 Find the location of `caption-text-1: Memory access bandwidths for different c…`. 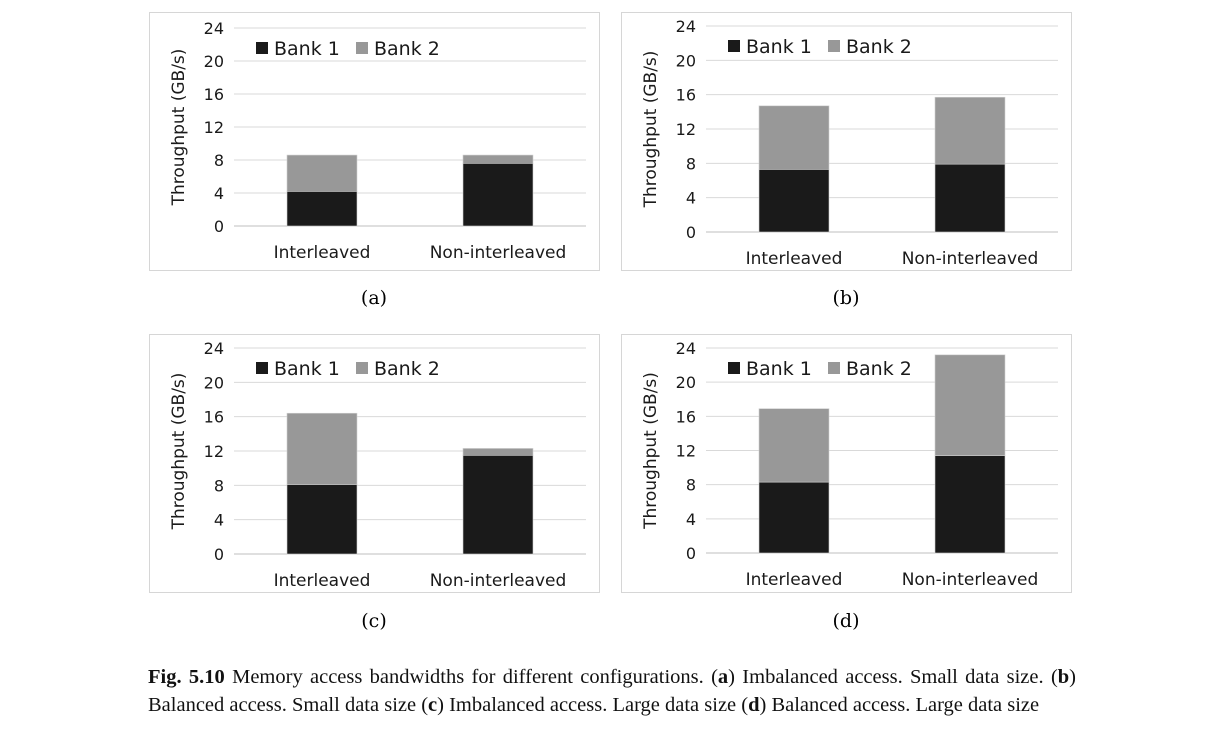

caption-text-1: Memory access bandwidths for different c… is located at coordinates (471, 677).